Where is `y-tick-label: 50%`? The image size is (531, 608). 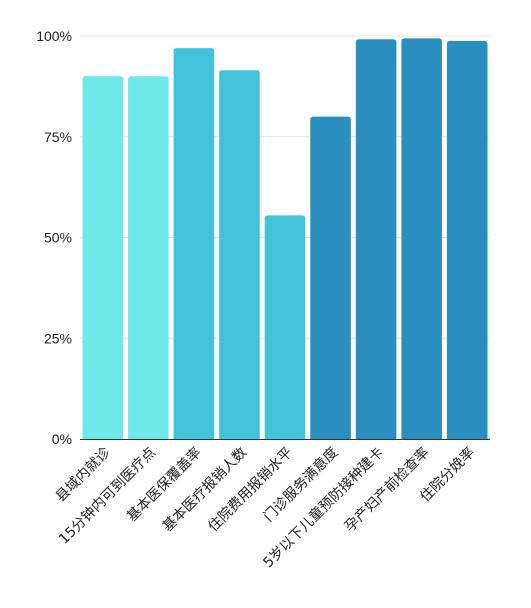
y-tick-label: 50% is located at coordinates (58, 238).